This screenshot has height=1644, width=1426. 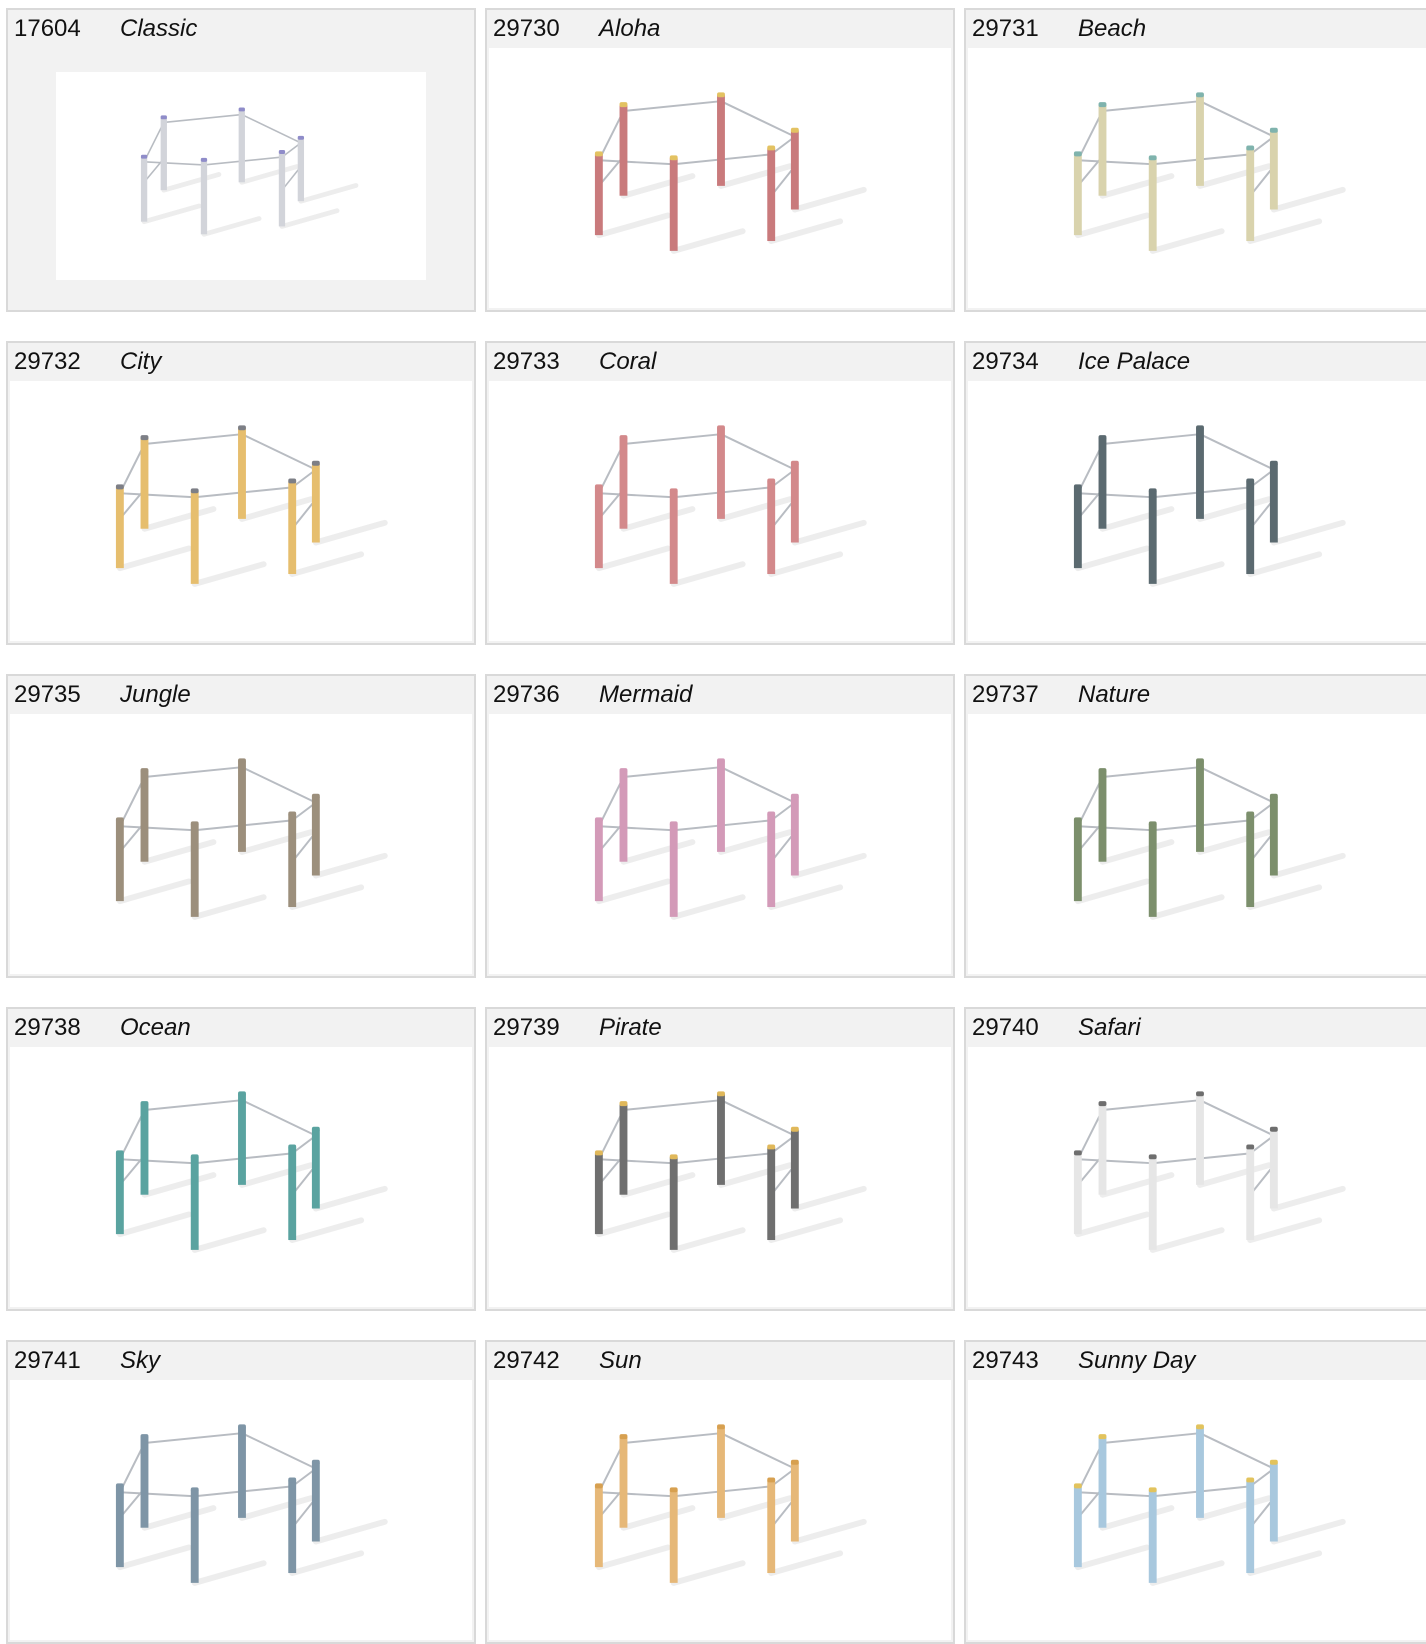 What do you see at coordinates (155, 1027) in the screenshot?
I see `product-name: Ocean` at bounding box center [155, 1027].